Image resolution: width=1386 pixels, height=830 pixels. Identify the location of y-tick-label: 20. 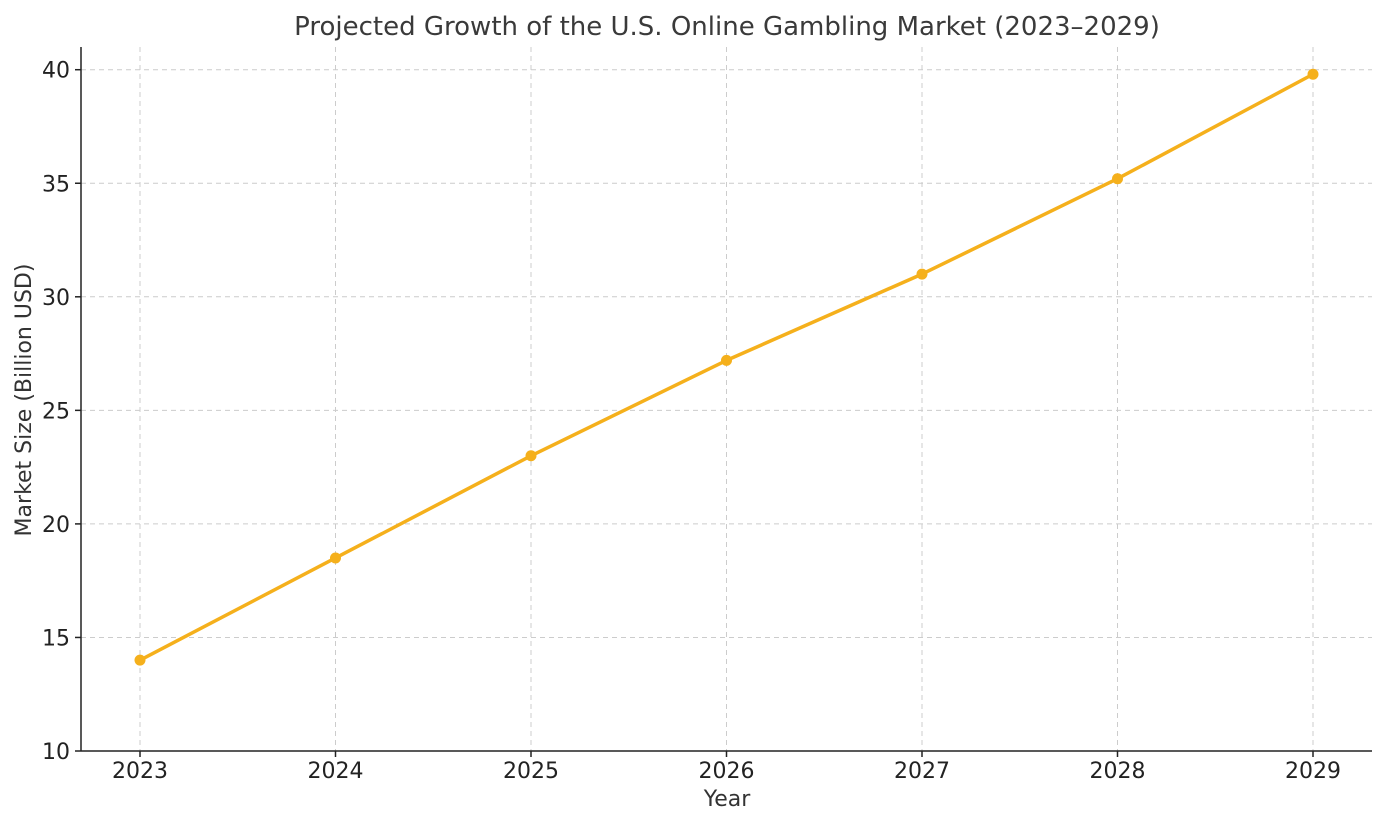
(56, 525).